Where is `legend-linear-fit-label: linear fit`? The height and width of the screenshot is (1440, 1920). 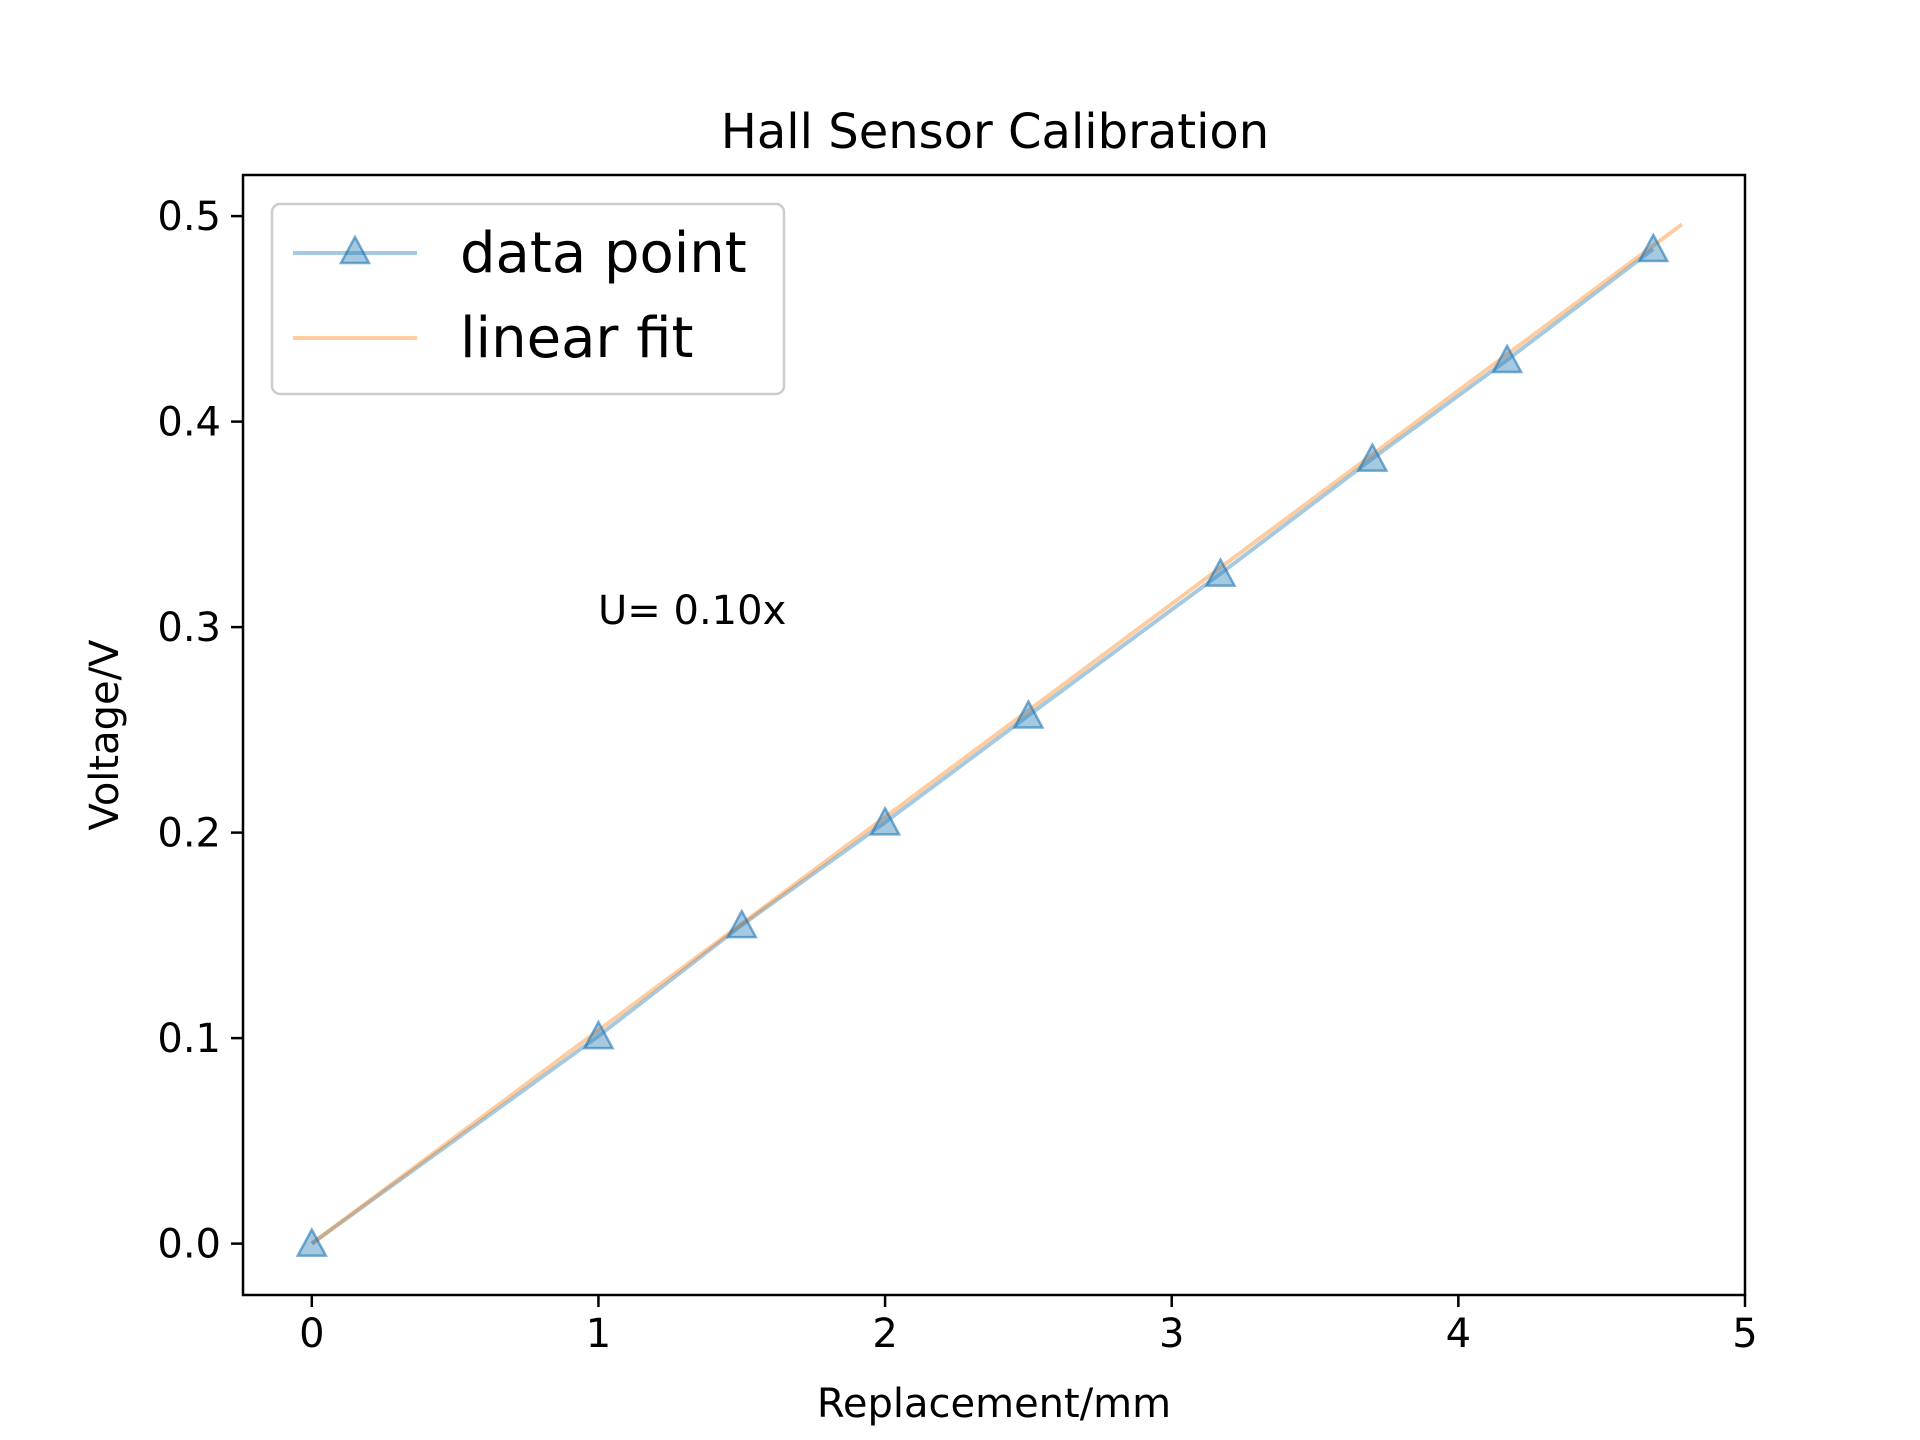
legend-linear-fit-label: linear fit is located at coordinates (576, 338).